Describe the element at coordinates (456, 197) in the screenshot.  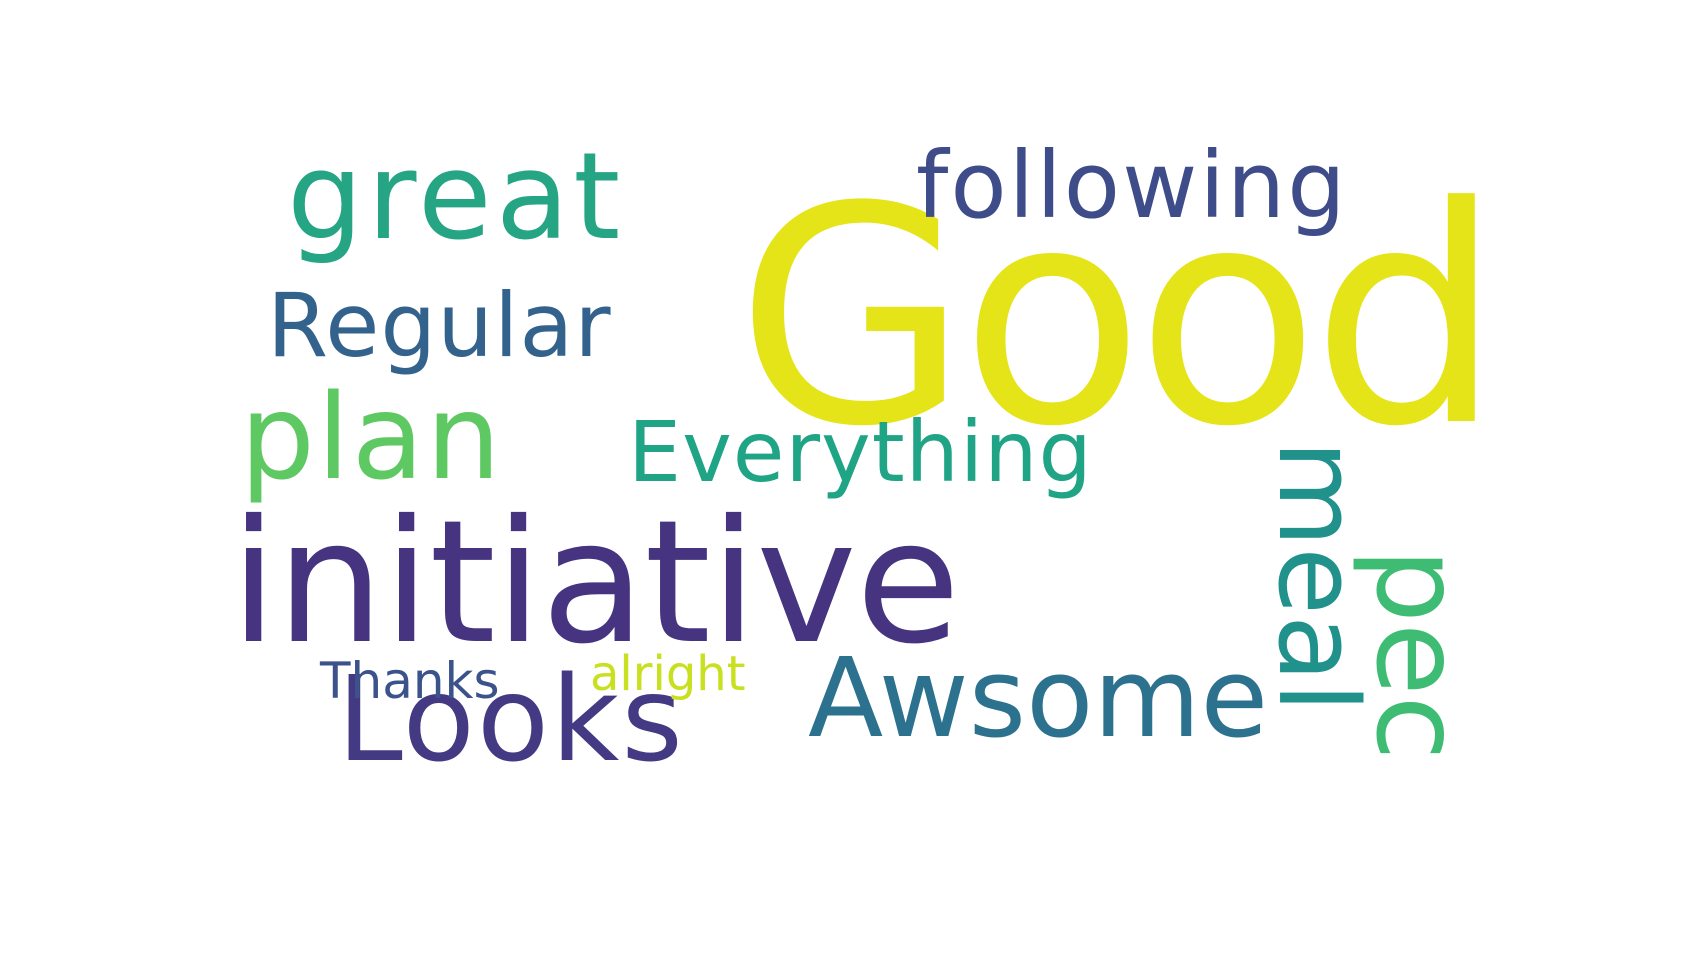
I see `word-great: great` at that location.